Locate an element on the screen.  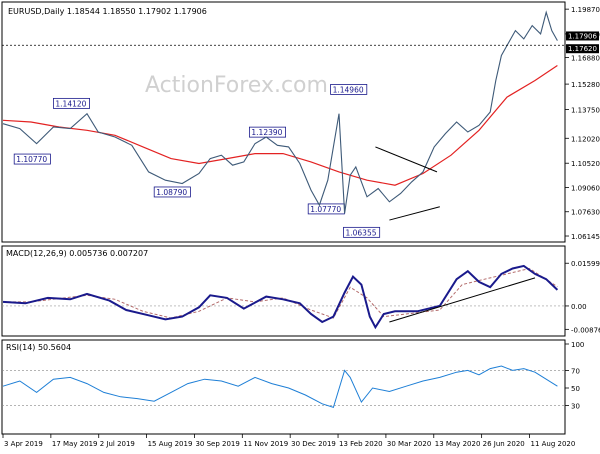
x-tick-label: 3 Apr 2019 is located at coordinates (23, 444).